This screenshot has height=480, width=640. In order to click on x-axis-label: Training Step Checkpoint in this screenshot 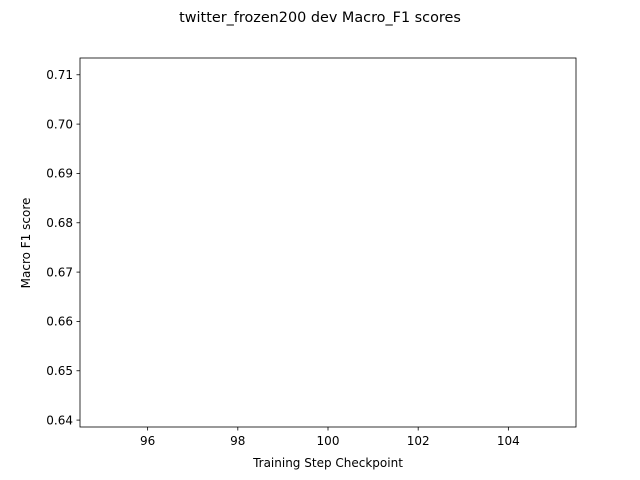, I will do `click(327, 463)`.